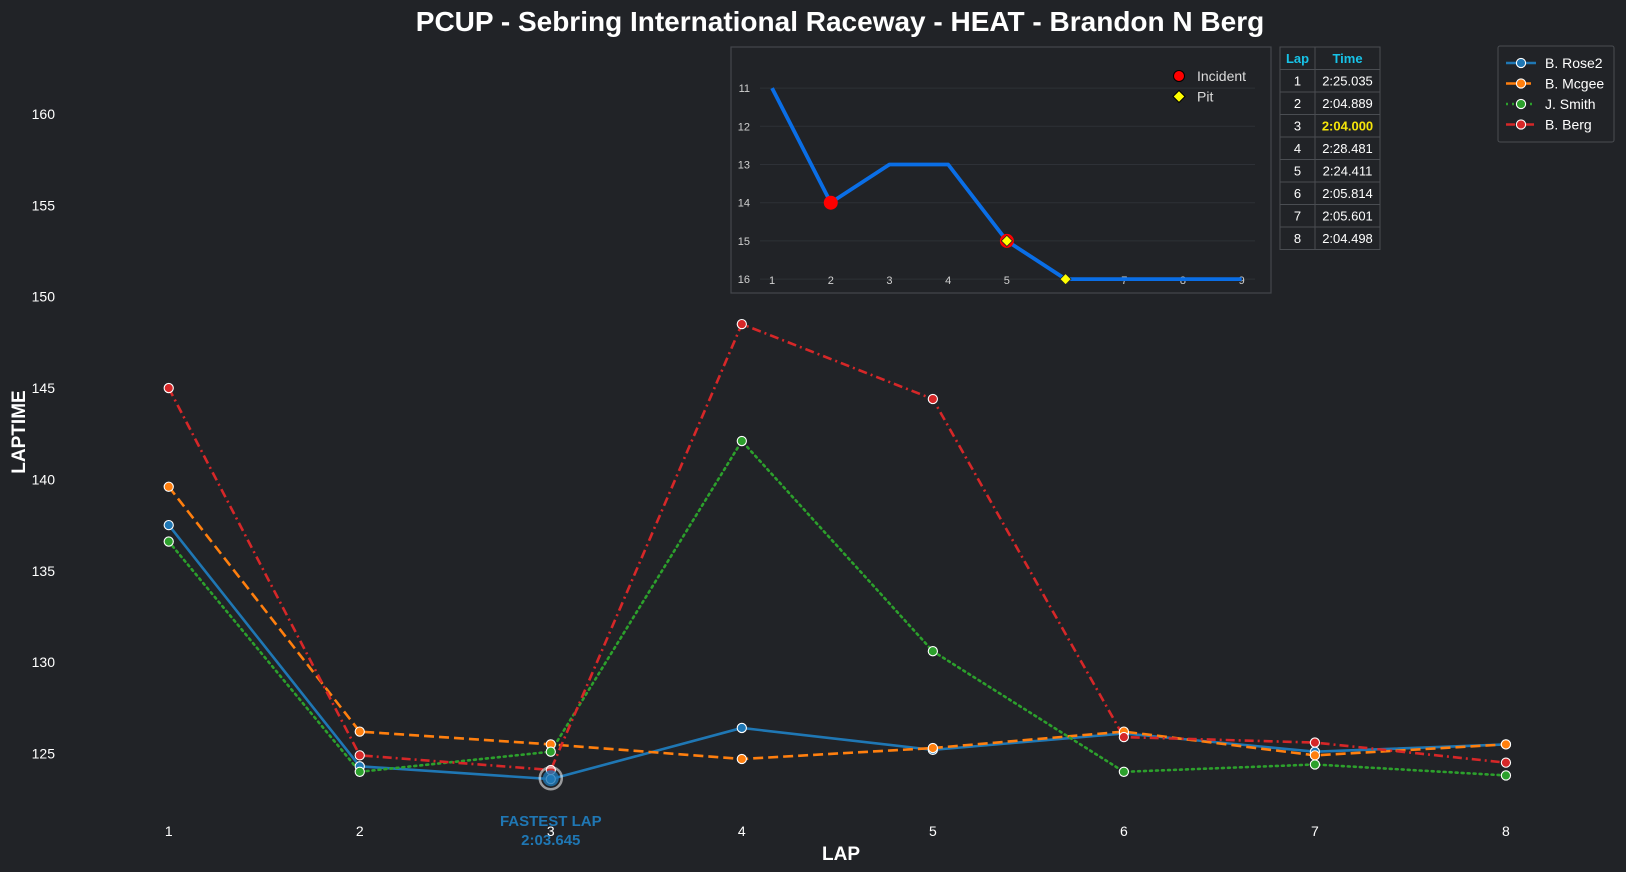 The height and width of the screenshot is (872, 1626). I want to click on legend-label: B. Berg, so click(1568, 125).